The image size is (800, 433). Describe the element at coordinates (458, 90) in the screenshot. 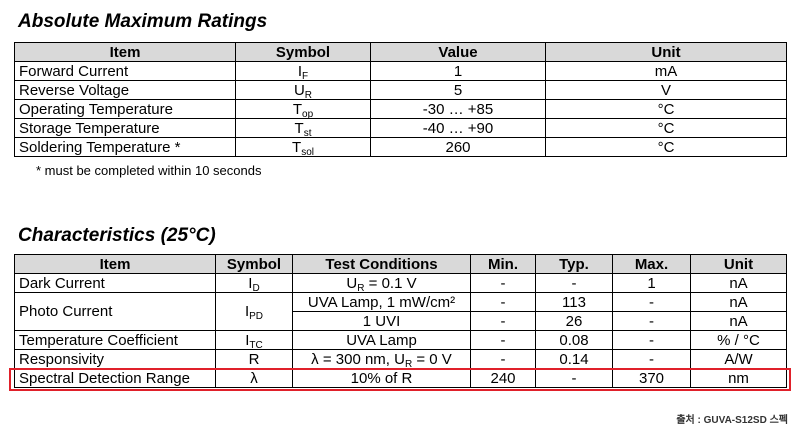

I see `value-cell: 5` at that location.